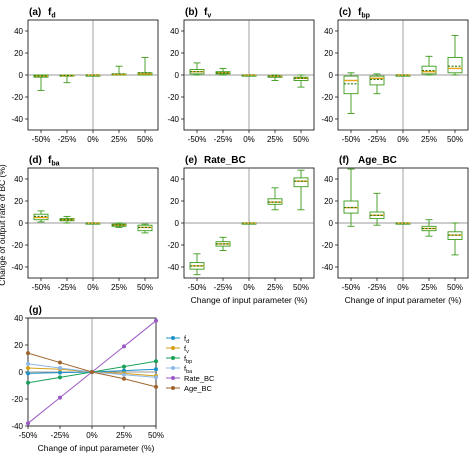 Image resolution: width=474 pixels, height=474 pixels. I want to click on panel-title-subscript: bp, so click(365, 16).